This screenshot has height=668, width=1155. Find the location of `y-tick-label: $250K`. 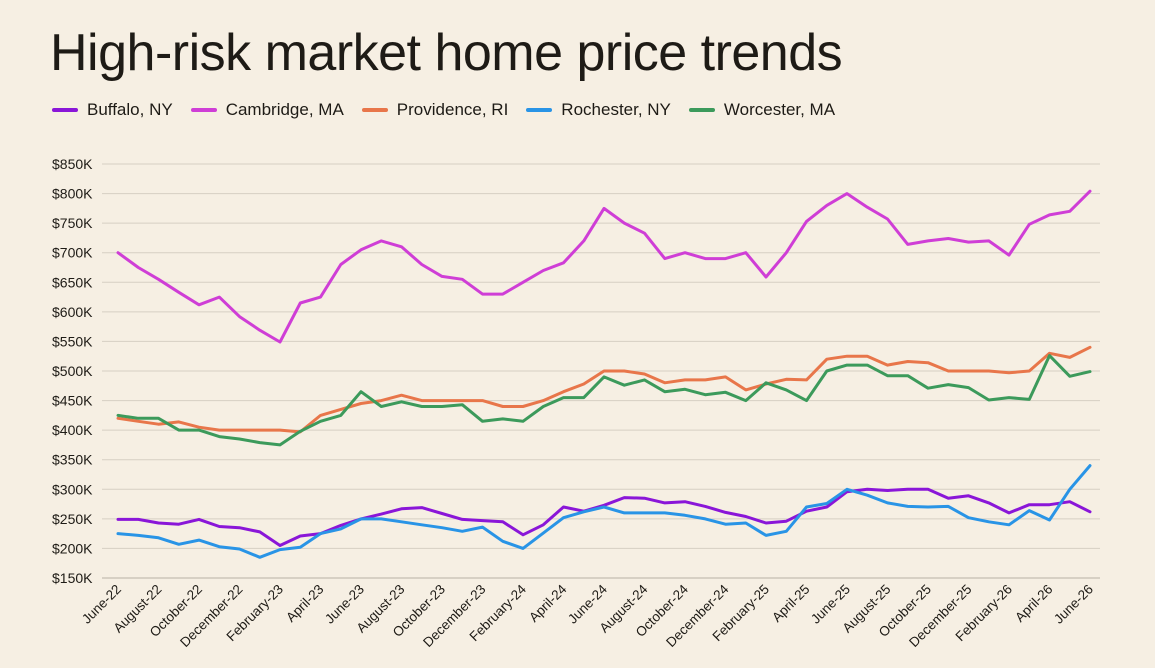

y-tick-label: $250K is located at coordinates (72, 519).